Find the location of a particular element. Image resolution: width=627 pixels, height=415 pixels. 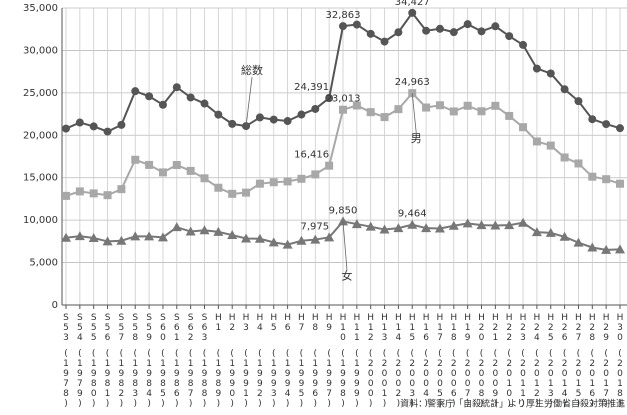

y-tick-label: 20,000 is located at coordinates (40, 135).